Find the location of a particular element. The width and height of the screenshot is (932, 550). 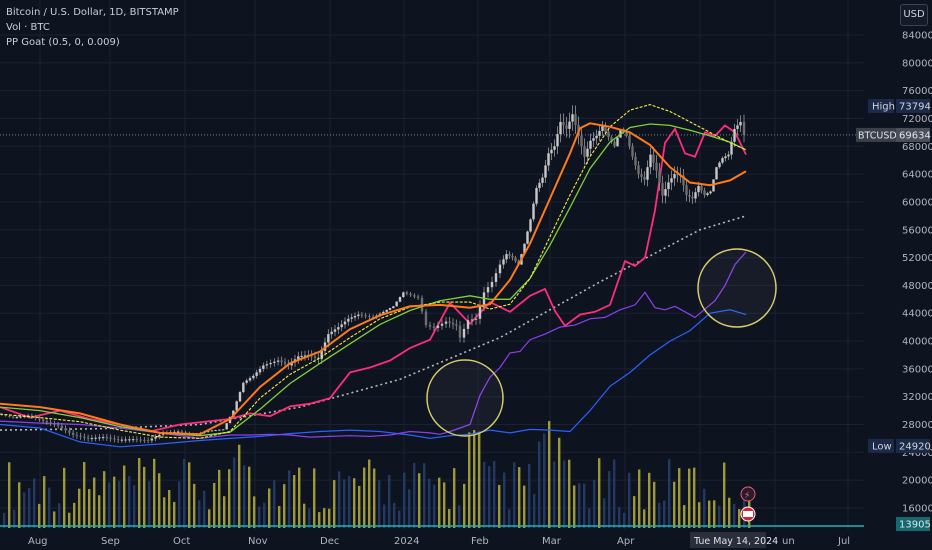

y-tick-label: 56000 is located at coordinates (917, 230).